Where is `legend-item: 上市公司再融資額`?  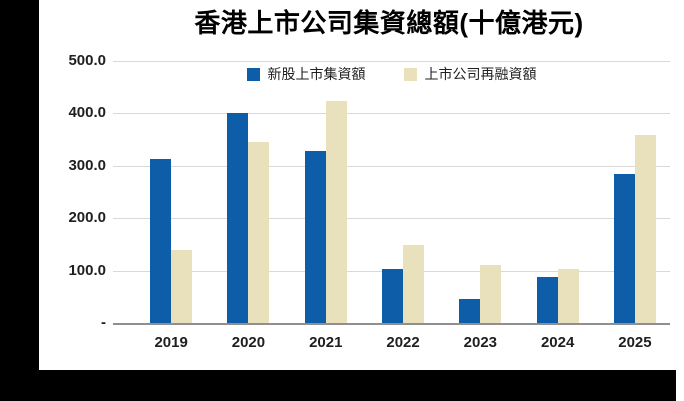 legend-item: 上市公司再融資額 is located at coordinates (470, 74).